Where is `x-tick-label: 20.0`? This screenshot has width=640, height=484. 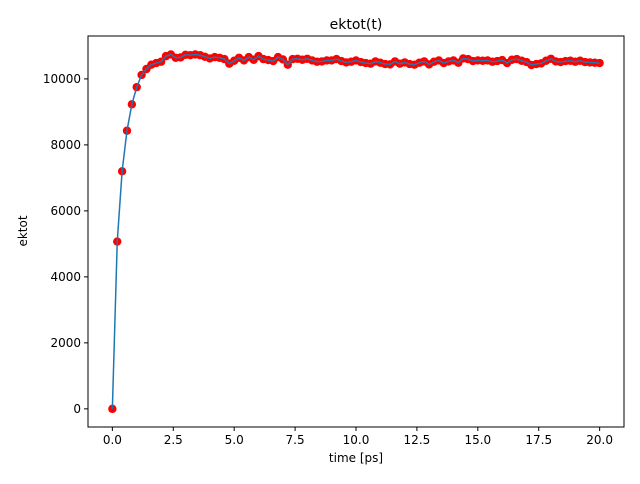 x-tick-label: 20.0 is located at coordinates (599, 440).